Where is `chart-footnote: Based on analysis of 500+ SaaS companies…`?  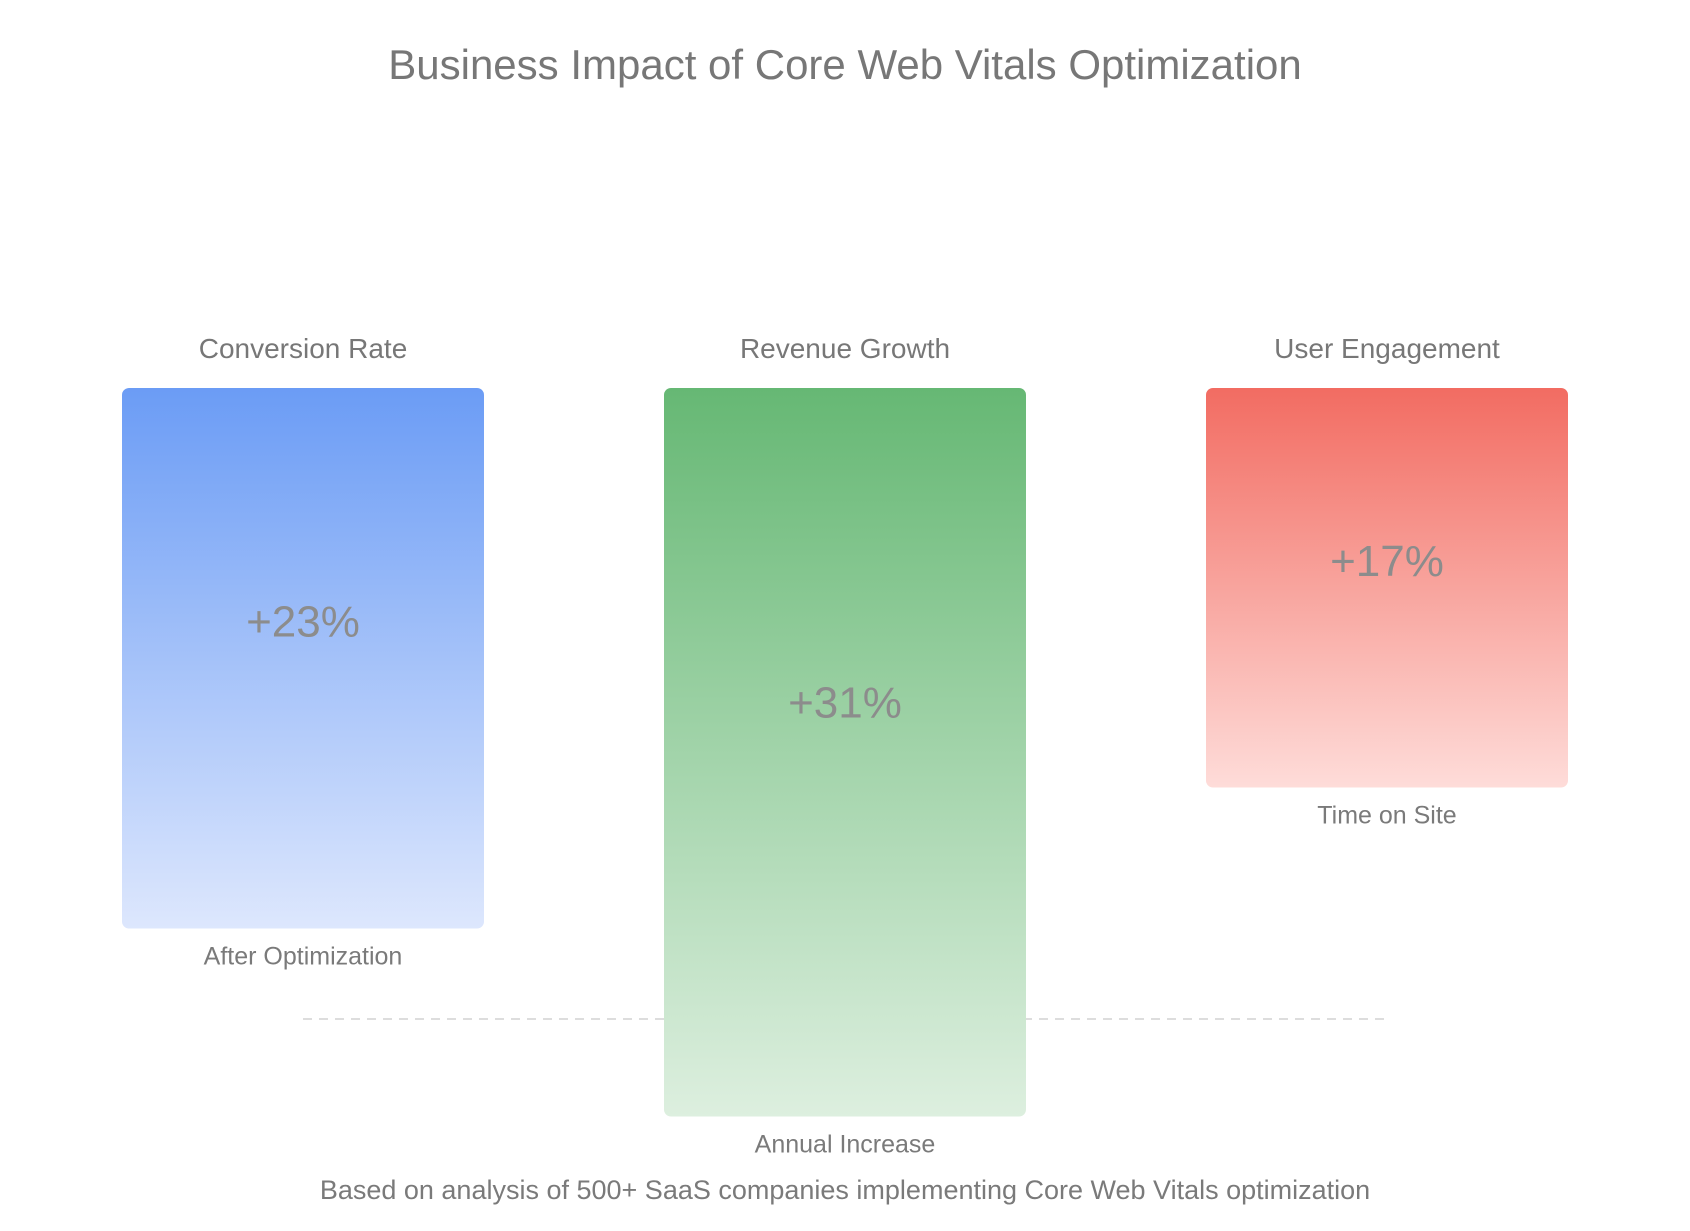 chart-footnote: Based on analysis of 500+ SaaS companies… is located at coordinates (845, 1190).